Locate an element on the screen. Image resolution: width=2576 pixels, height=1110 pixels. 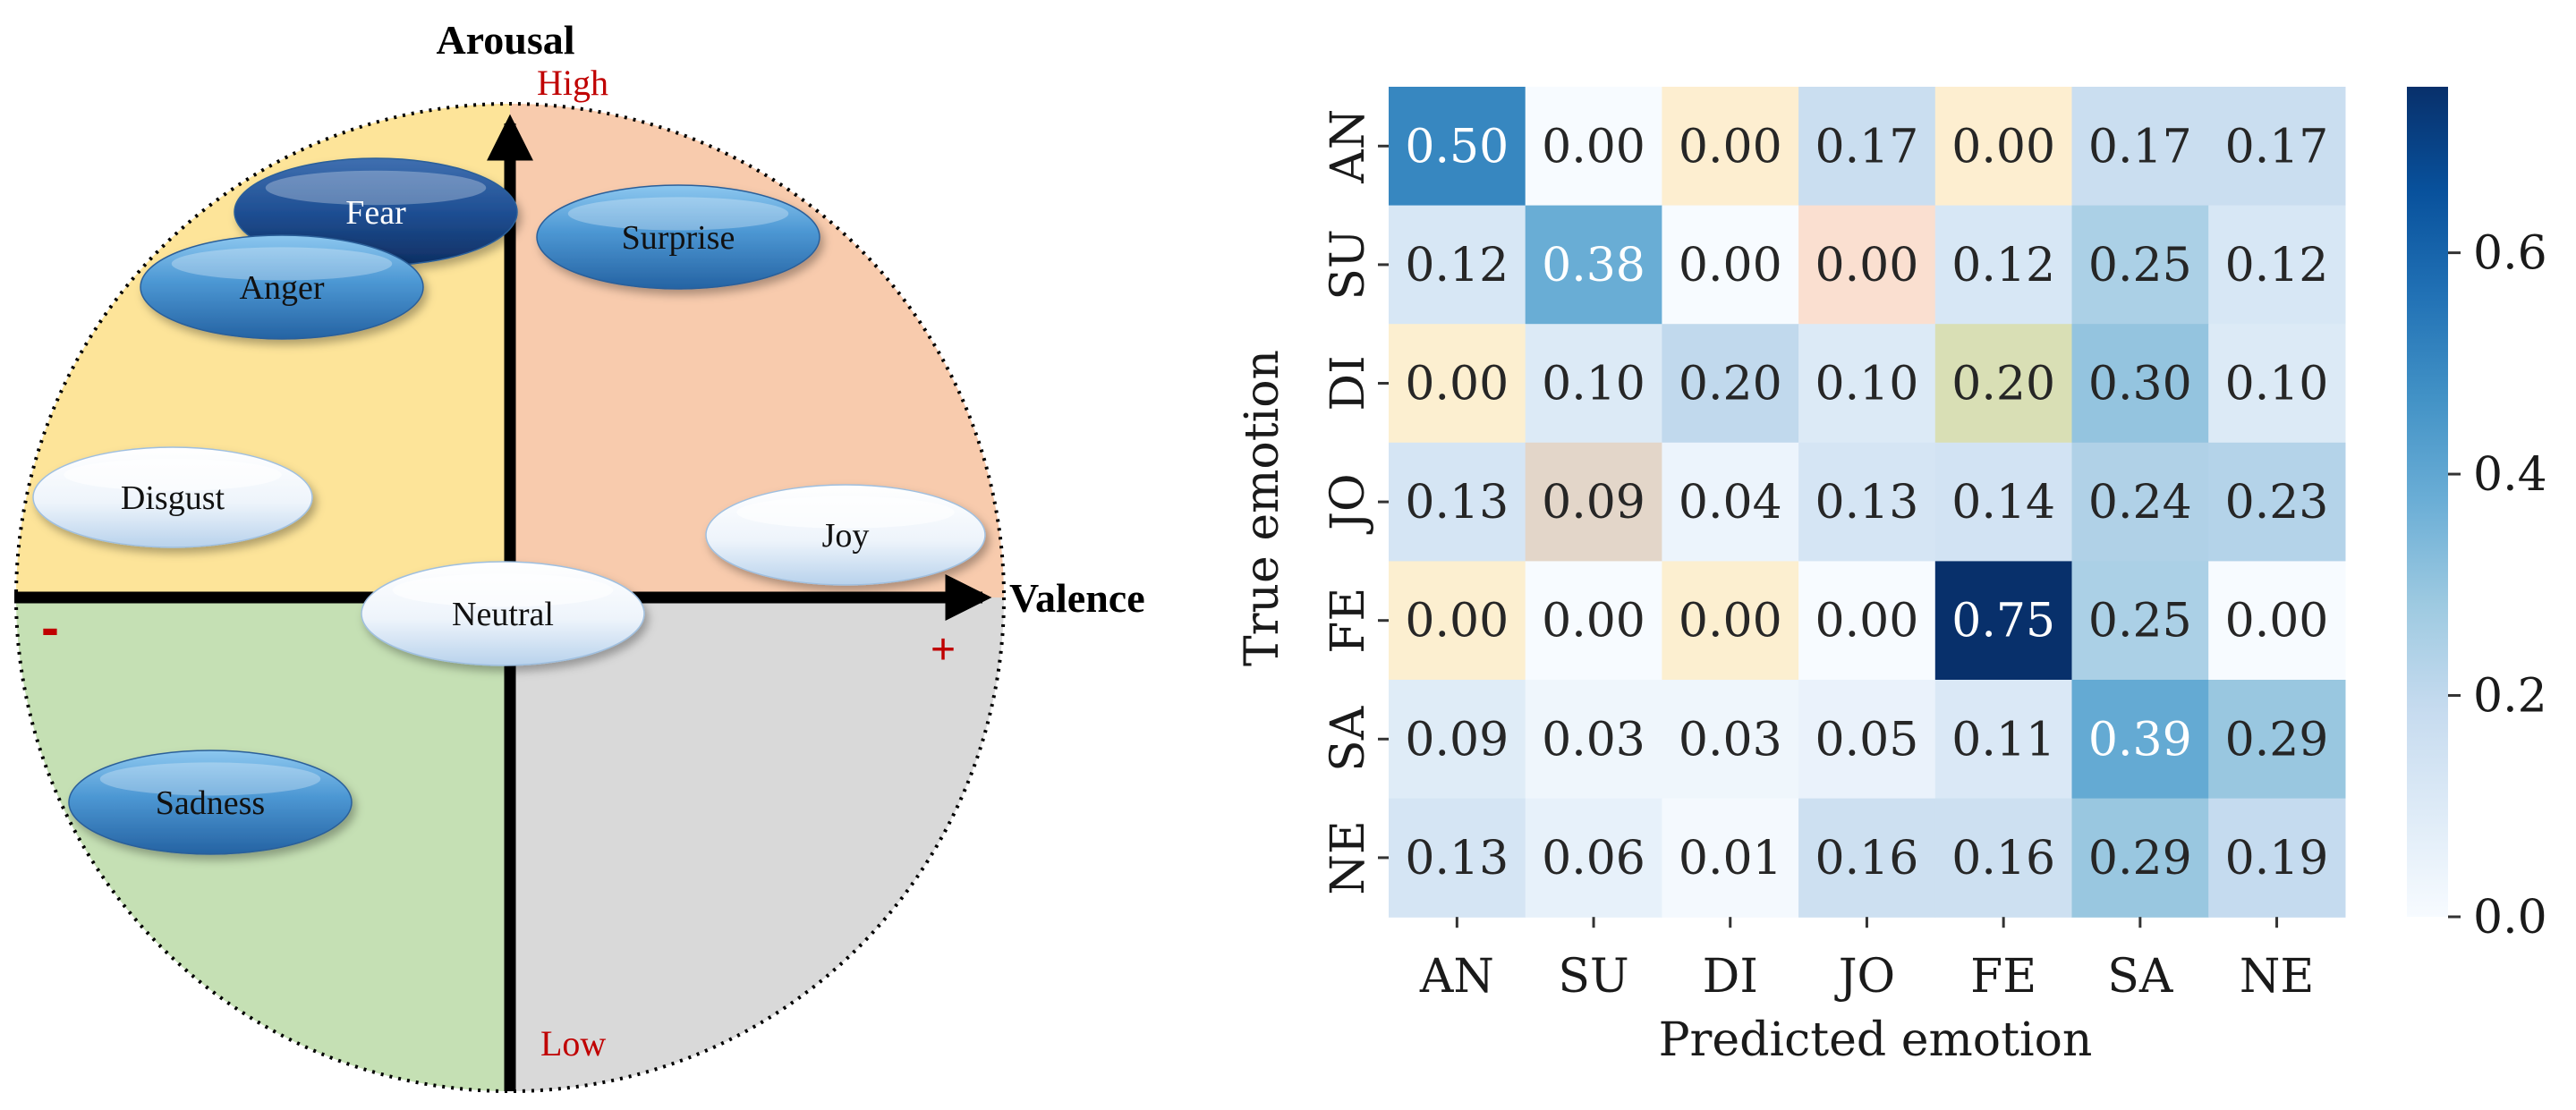
heatmap-cell-ne-an is located at coordinates (1457, 858).